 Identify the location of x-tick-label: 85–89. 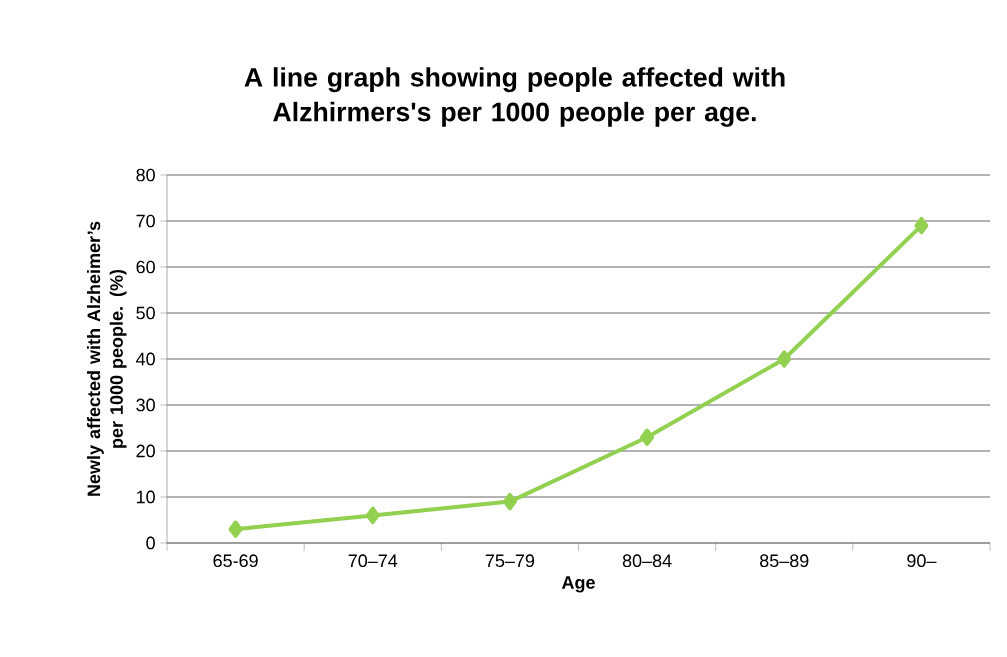
(784, 561).